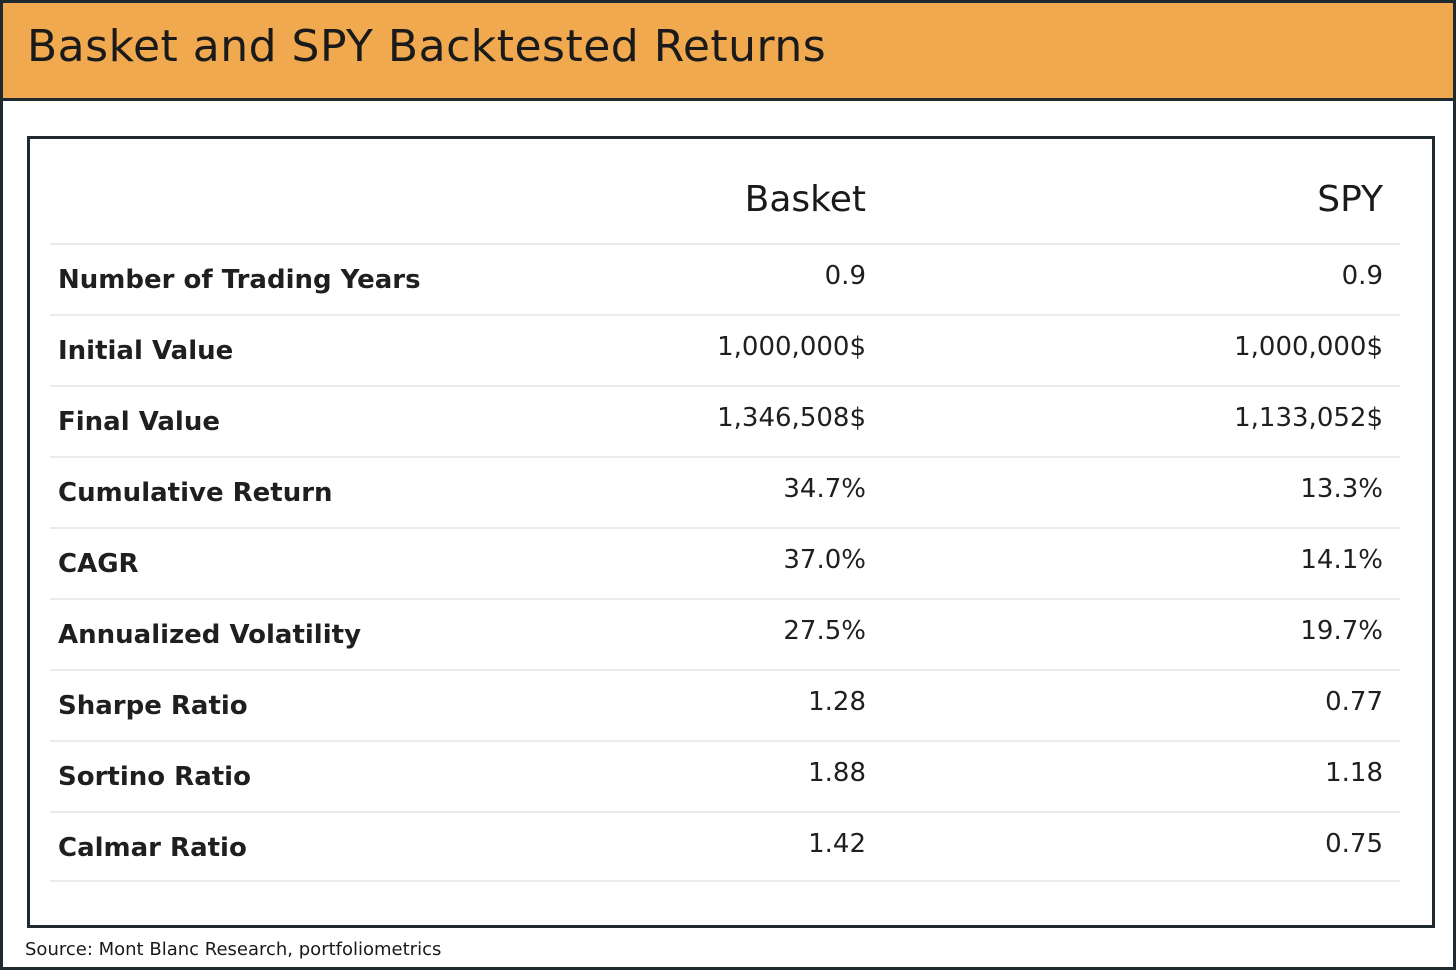  What do you see at coordinates (1341, 489) in the screenshot?
I see `spy-value: 13.3%` at bounding box center [1341, 489].